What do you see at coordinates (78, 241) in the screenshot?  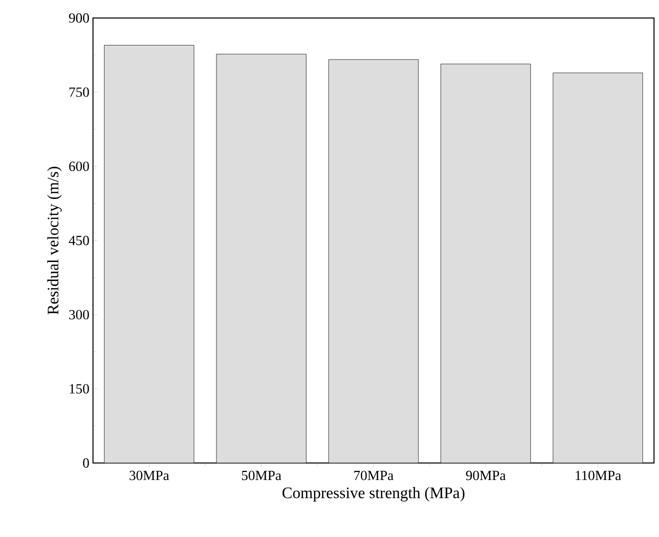 I see `y-tick-label: 450` at bounding box center [78, 241].